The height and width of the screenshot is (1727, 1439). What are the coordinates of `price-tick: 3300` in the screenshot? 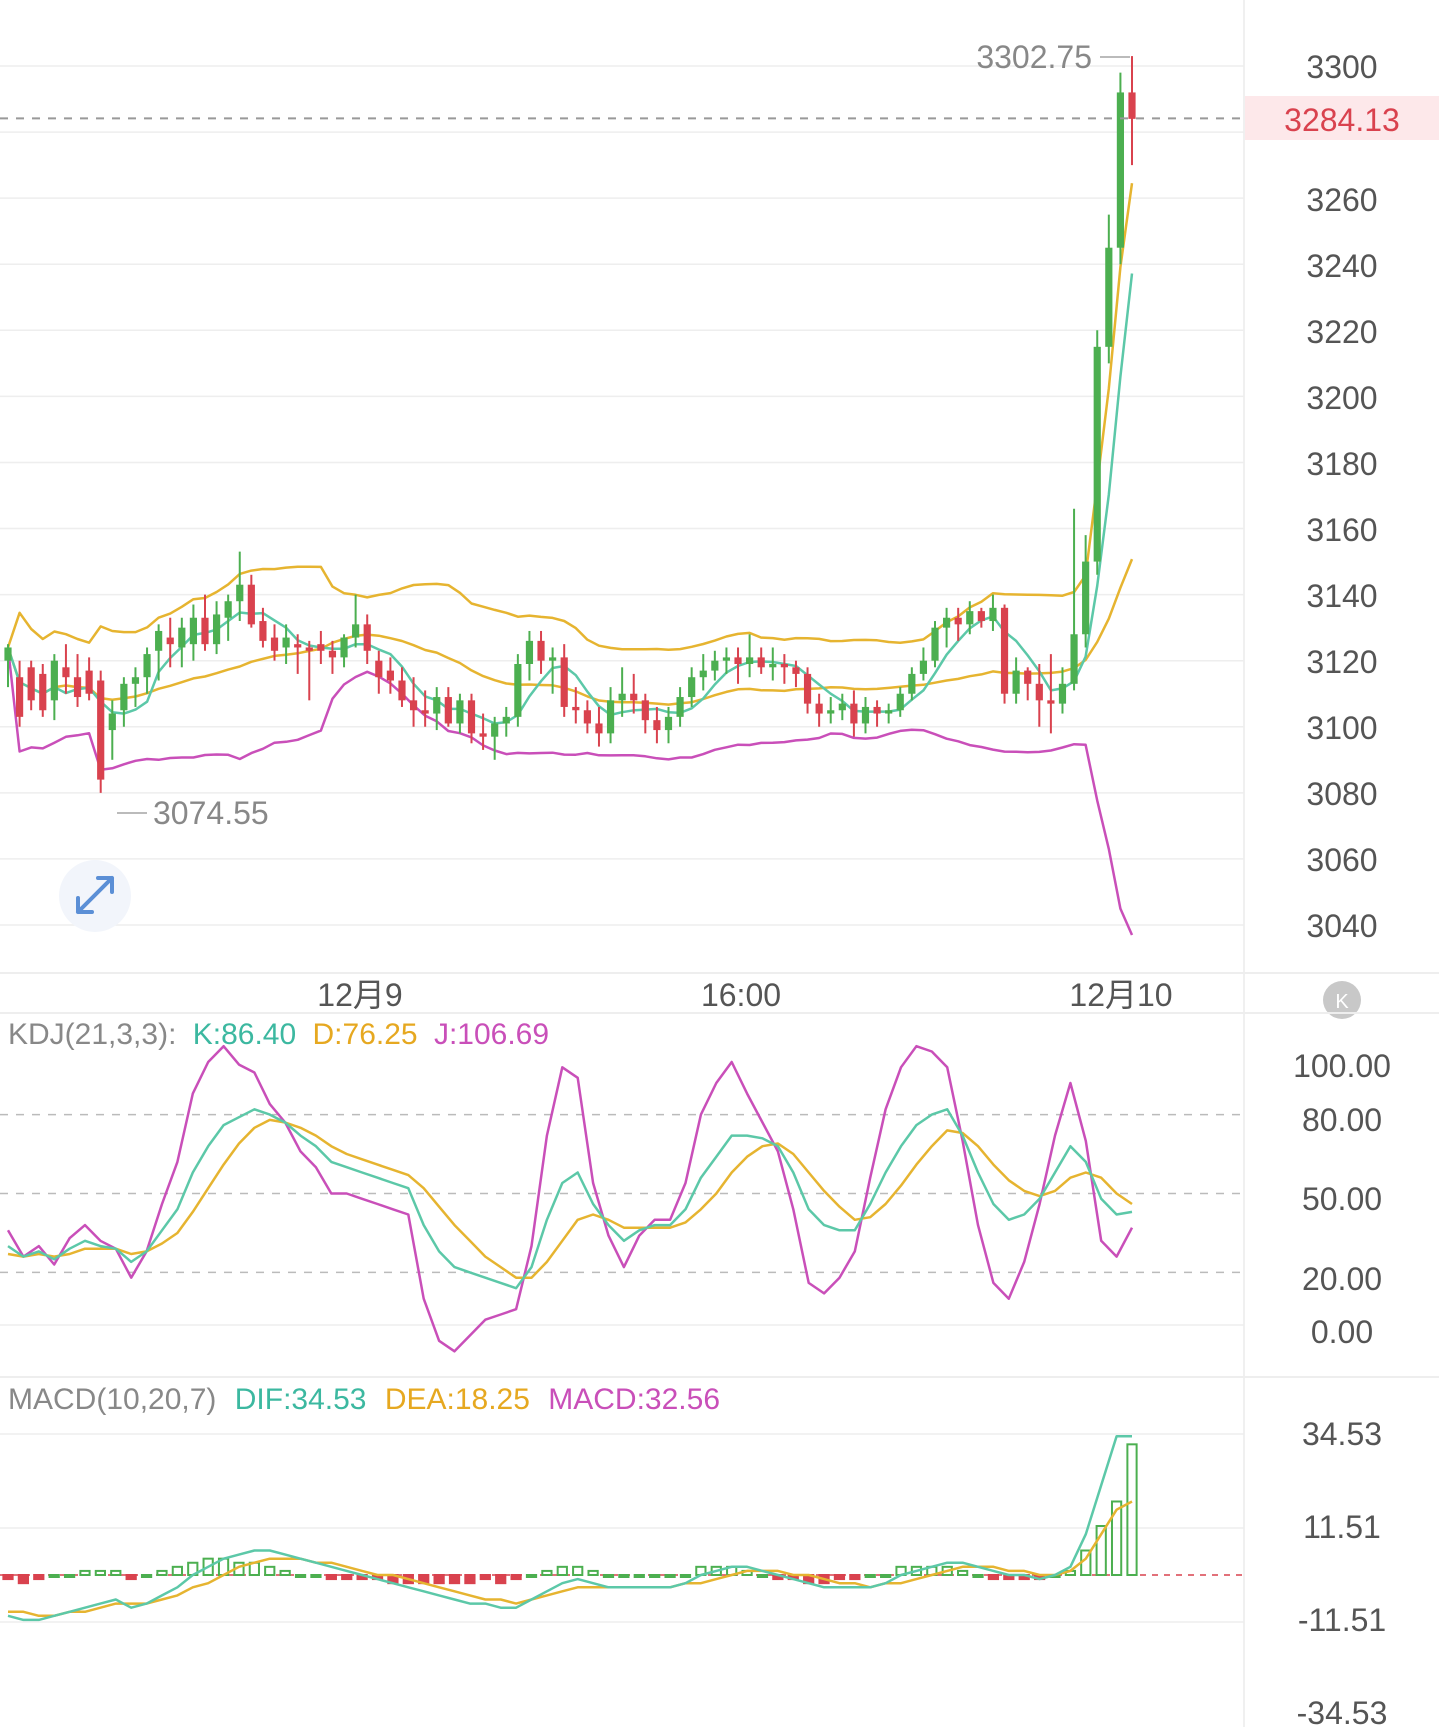 It's located at (1341, 67).